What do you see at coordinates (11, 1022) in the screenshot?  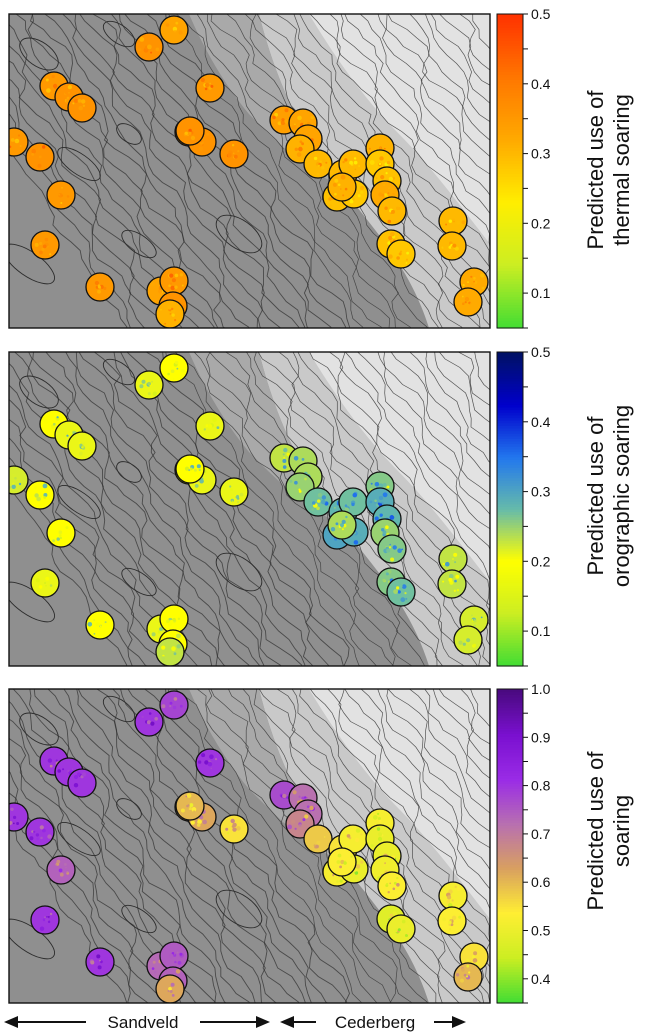 I see `sandveld-arrowhead-left` at bounding box center [11, 1022].